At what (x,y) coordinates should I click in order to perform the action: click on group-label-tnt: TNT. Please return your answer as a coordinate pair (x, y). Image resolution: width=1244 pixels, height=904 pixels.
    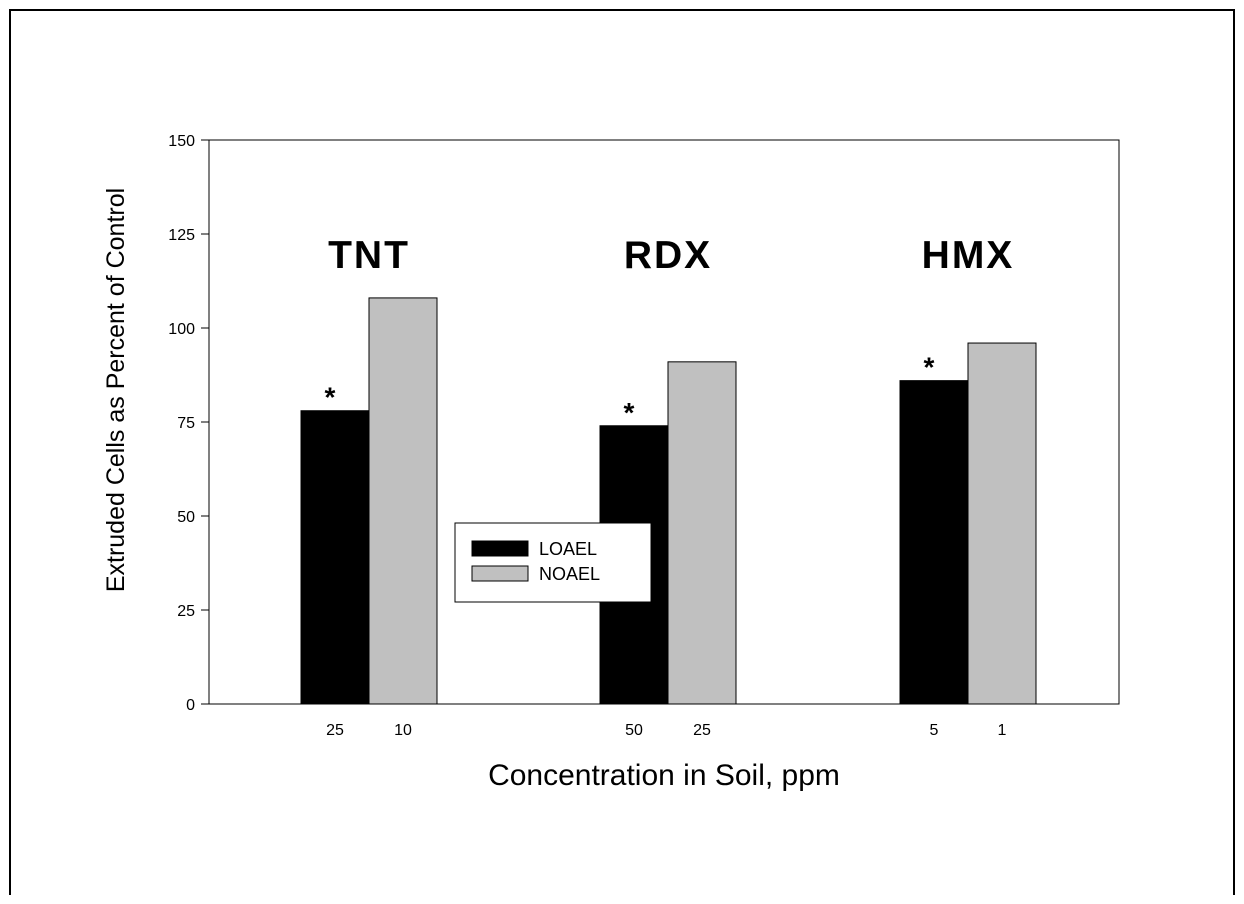
    Looking at the image, I should click on (369, 255).